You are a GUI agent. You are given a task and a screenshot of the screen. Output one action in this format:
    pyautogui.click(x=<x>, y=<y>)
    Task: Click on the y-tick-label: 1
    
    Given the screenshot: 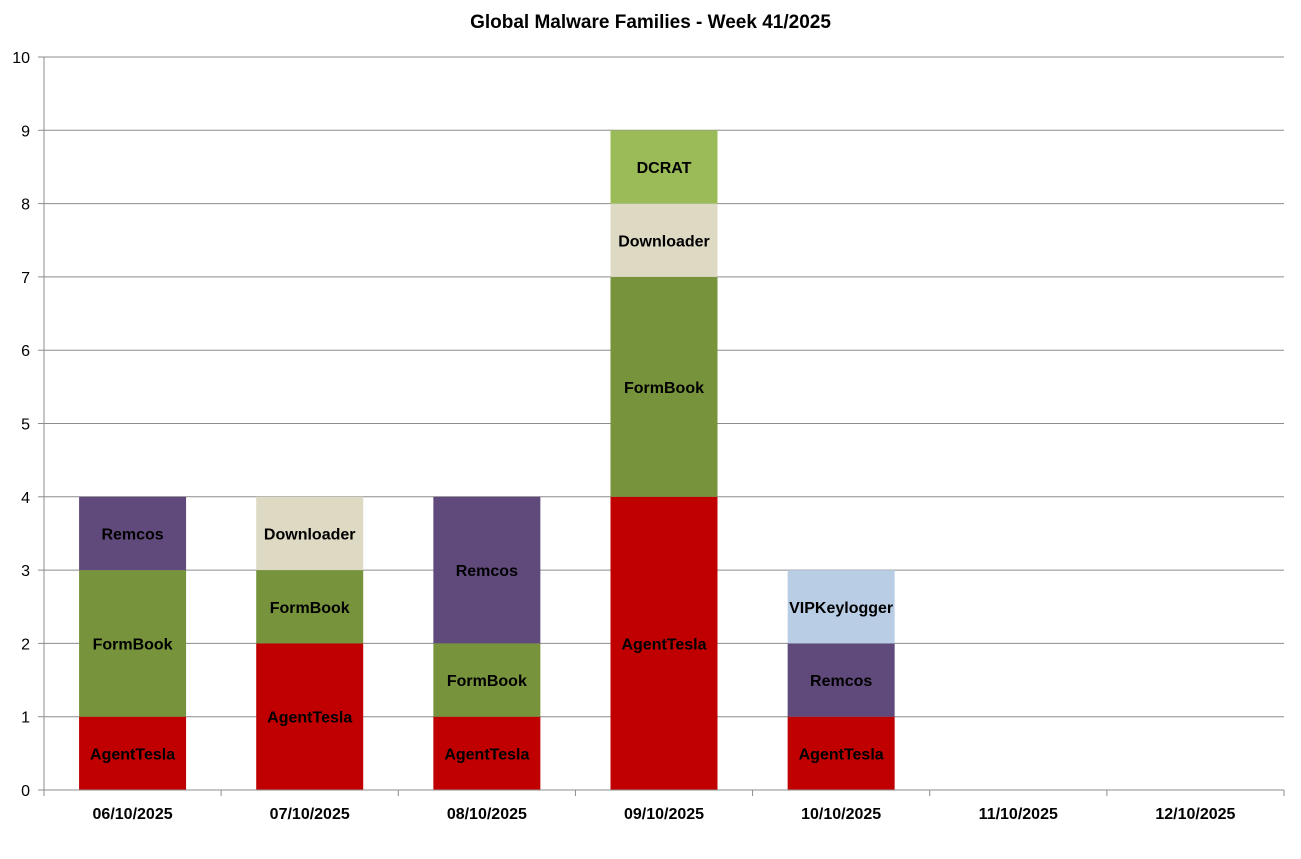 What is the action you would take?
    pyautogui.click(x=25, y=718)
    